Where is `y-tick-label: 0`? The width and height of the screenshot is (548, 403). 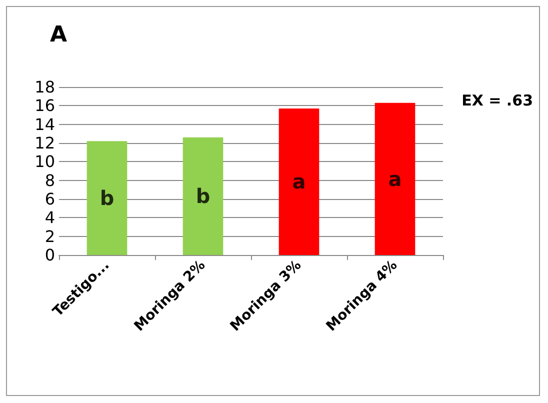
y-tick-label: 0 is located at coordinates (49, 255).